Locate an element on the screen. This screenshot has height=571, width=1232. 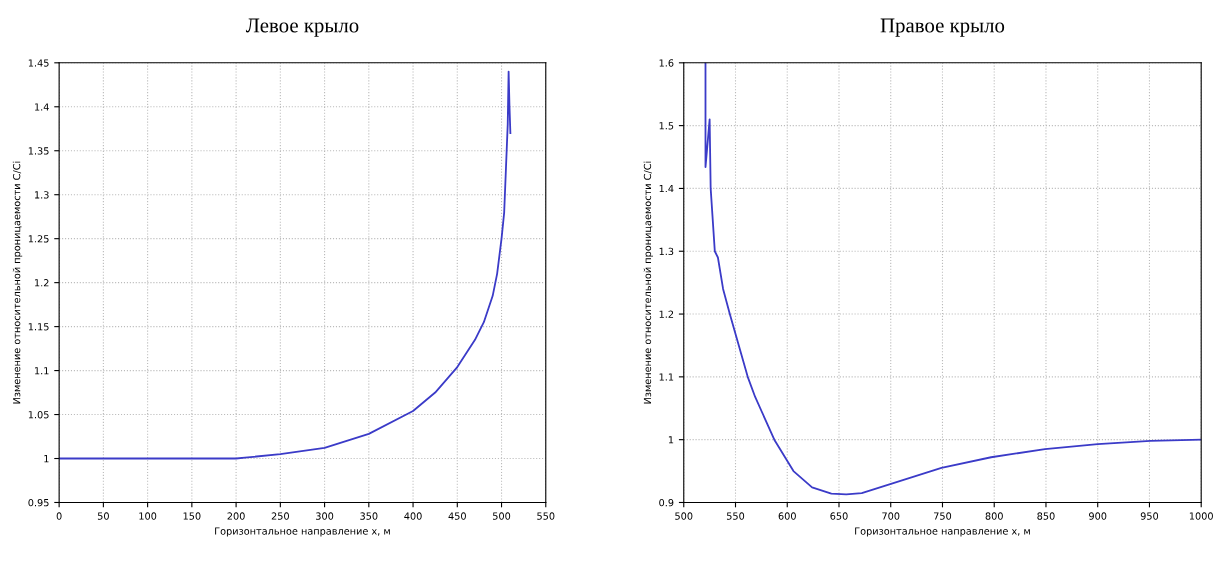
x-tick-label: 250 is located at coordinates (280, 516).